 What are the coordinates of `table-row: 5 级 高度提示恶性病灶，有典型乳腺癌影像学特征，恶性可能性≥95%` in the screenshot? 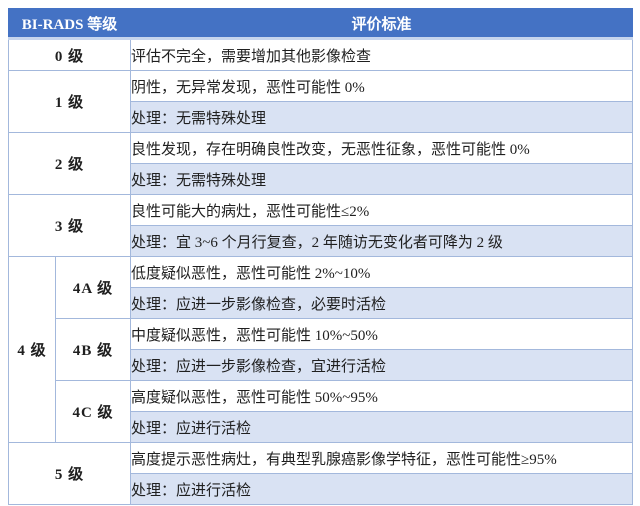 It's located at (320, 473).